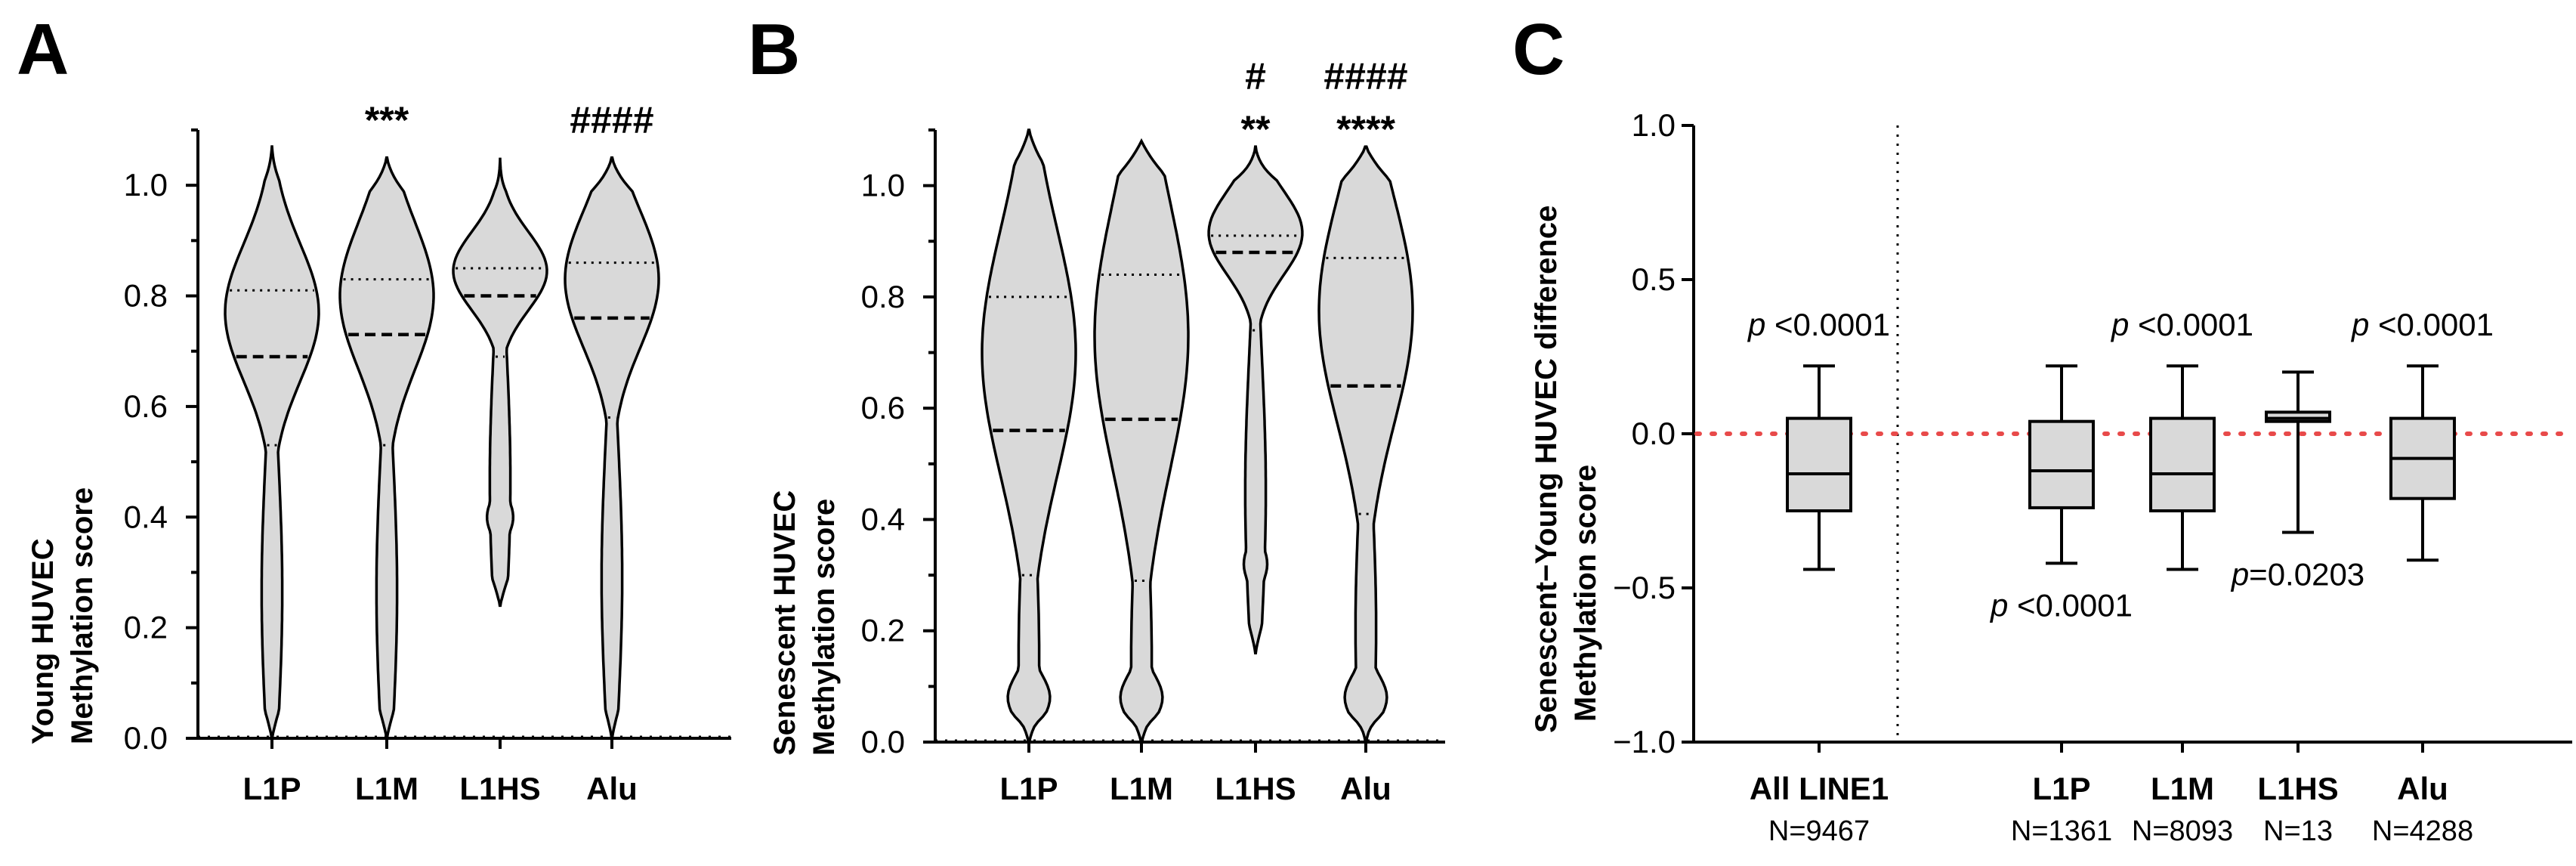 The image size is (2576, 866). What do you see at coordinates (1654, 279) in the screenshot?
I see `y-tick-label: 0.5` at bounding box center [1654, 279].